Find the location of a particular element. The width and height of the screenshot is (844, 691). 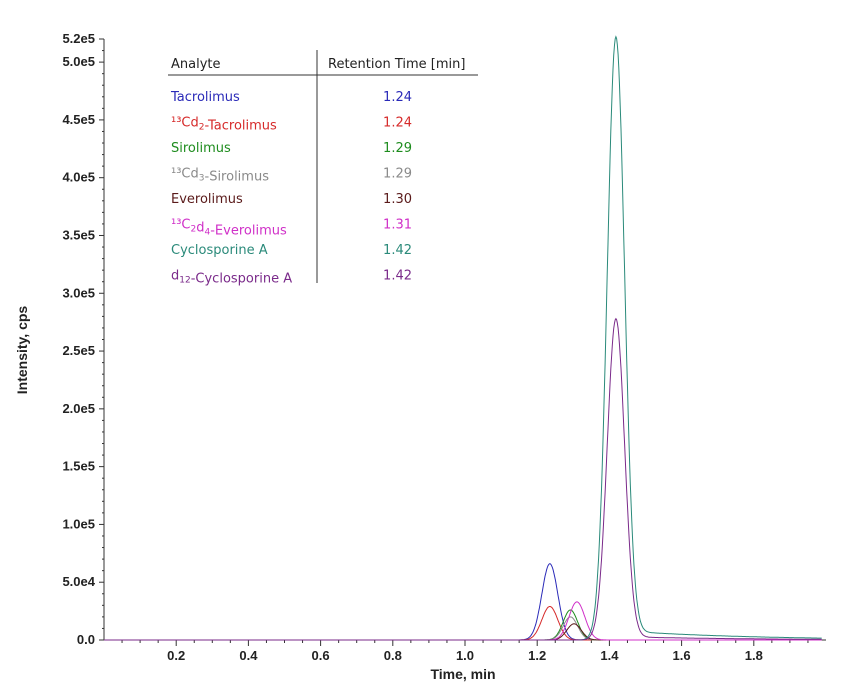

y-axis-title: Intensity, cps is located at coordinates (22, 350).